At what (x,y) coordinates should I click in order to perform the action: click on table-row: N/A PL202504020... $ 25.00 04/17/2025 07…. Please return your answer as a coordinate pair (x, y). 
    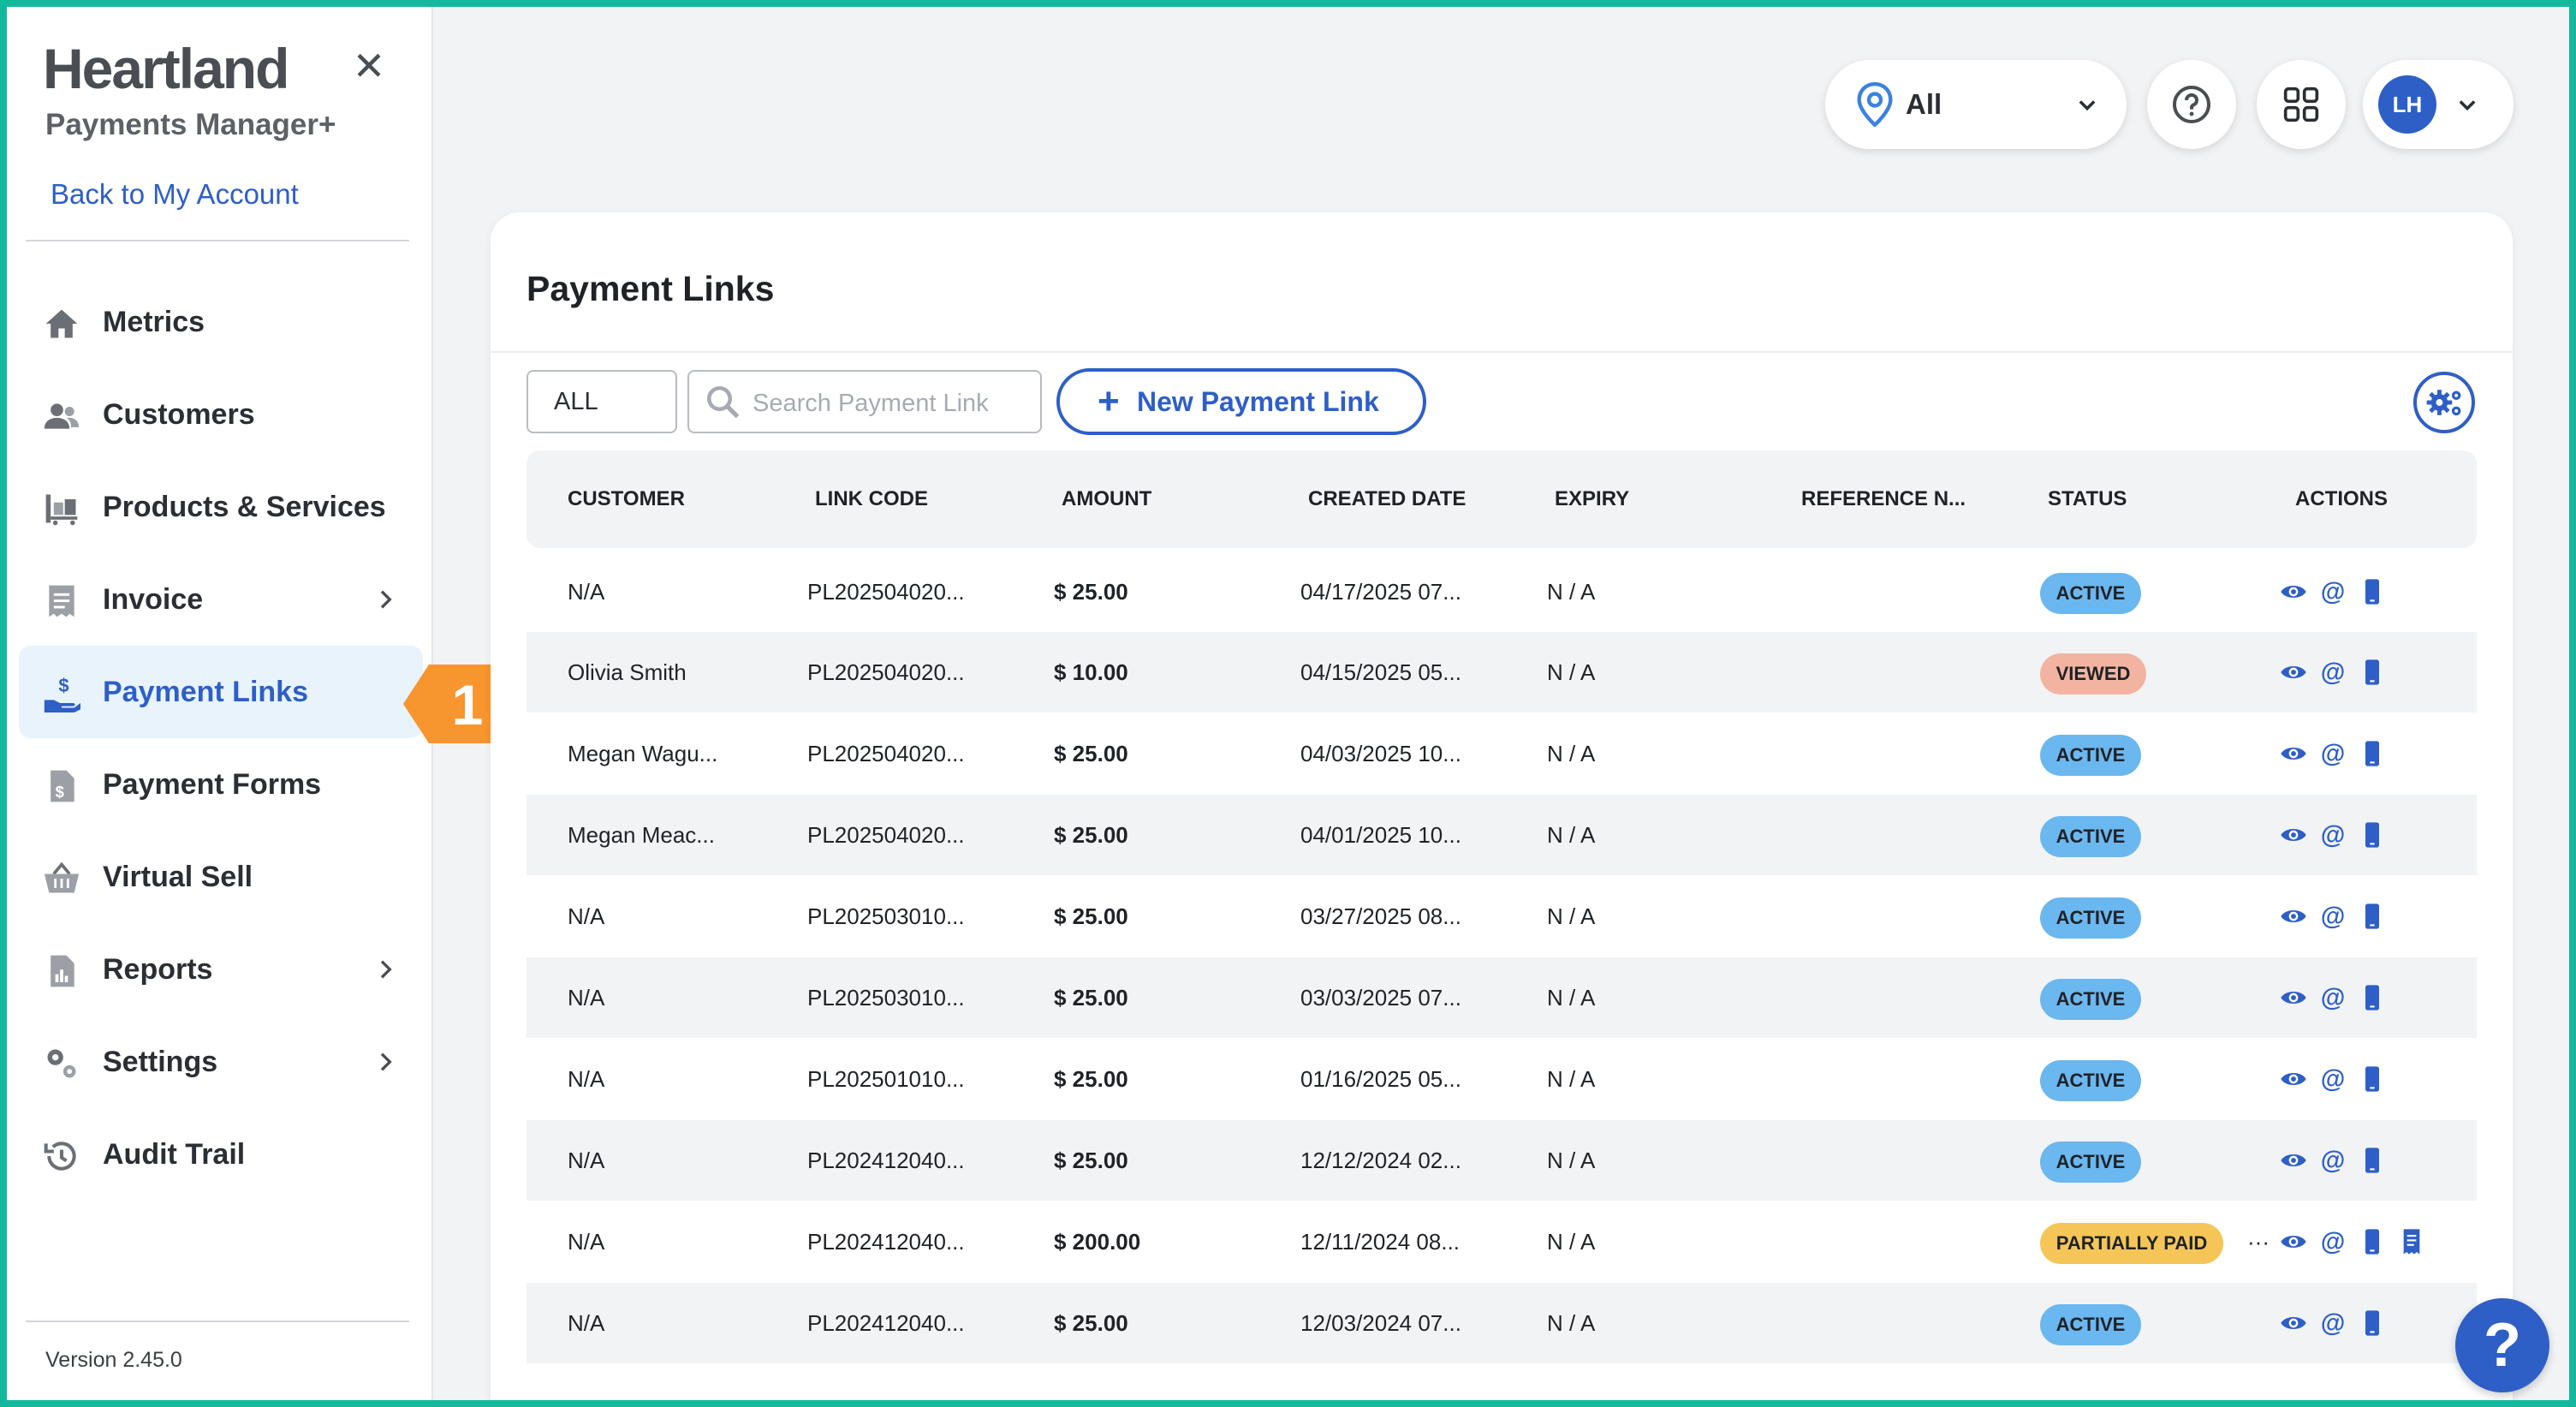
    Looking at the image, I should click on (1502, 591).